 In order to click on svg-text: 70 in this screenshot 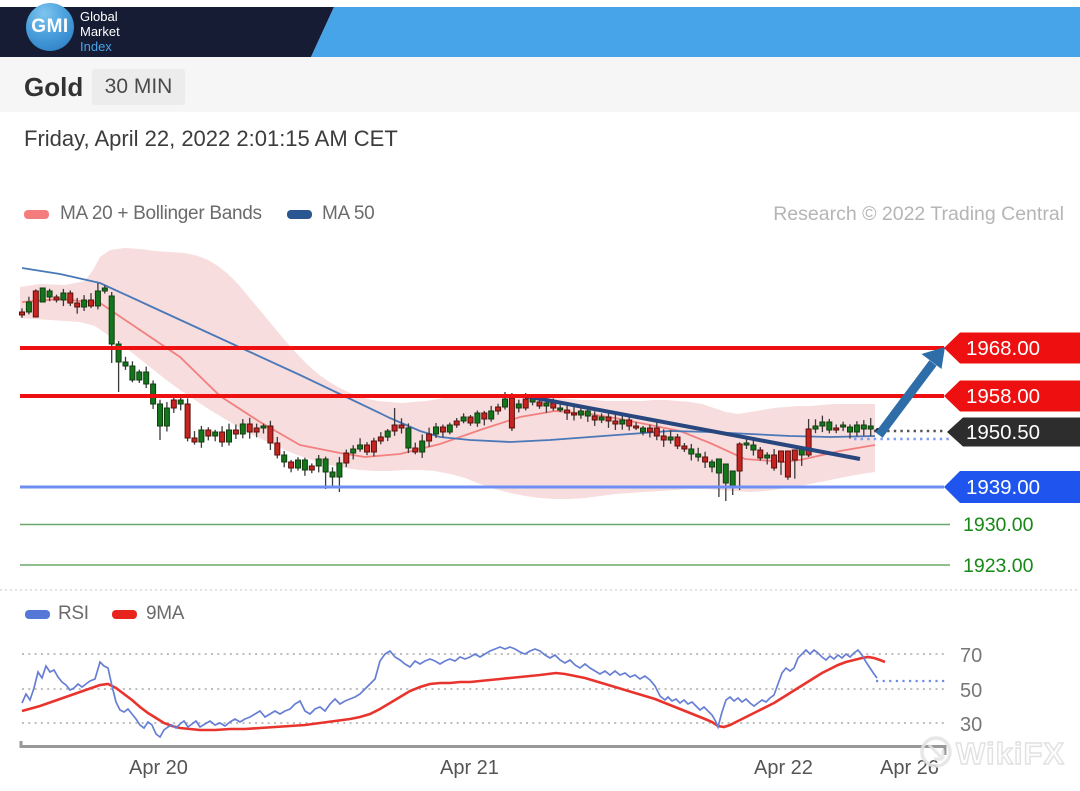, I will do `click(971, 656)`.